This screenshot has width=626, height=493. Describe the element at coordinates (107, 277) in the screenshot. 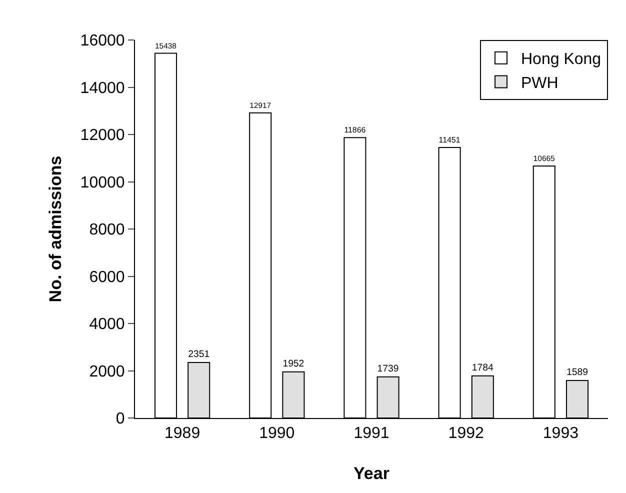

I see `y-tick-label: 6000` at that location.